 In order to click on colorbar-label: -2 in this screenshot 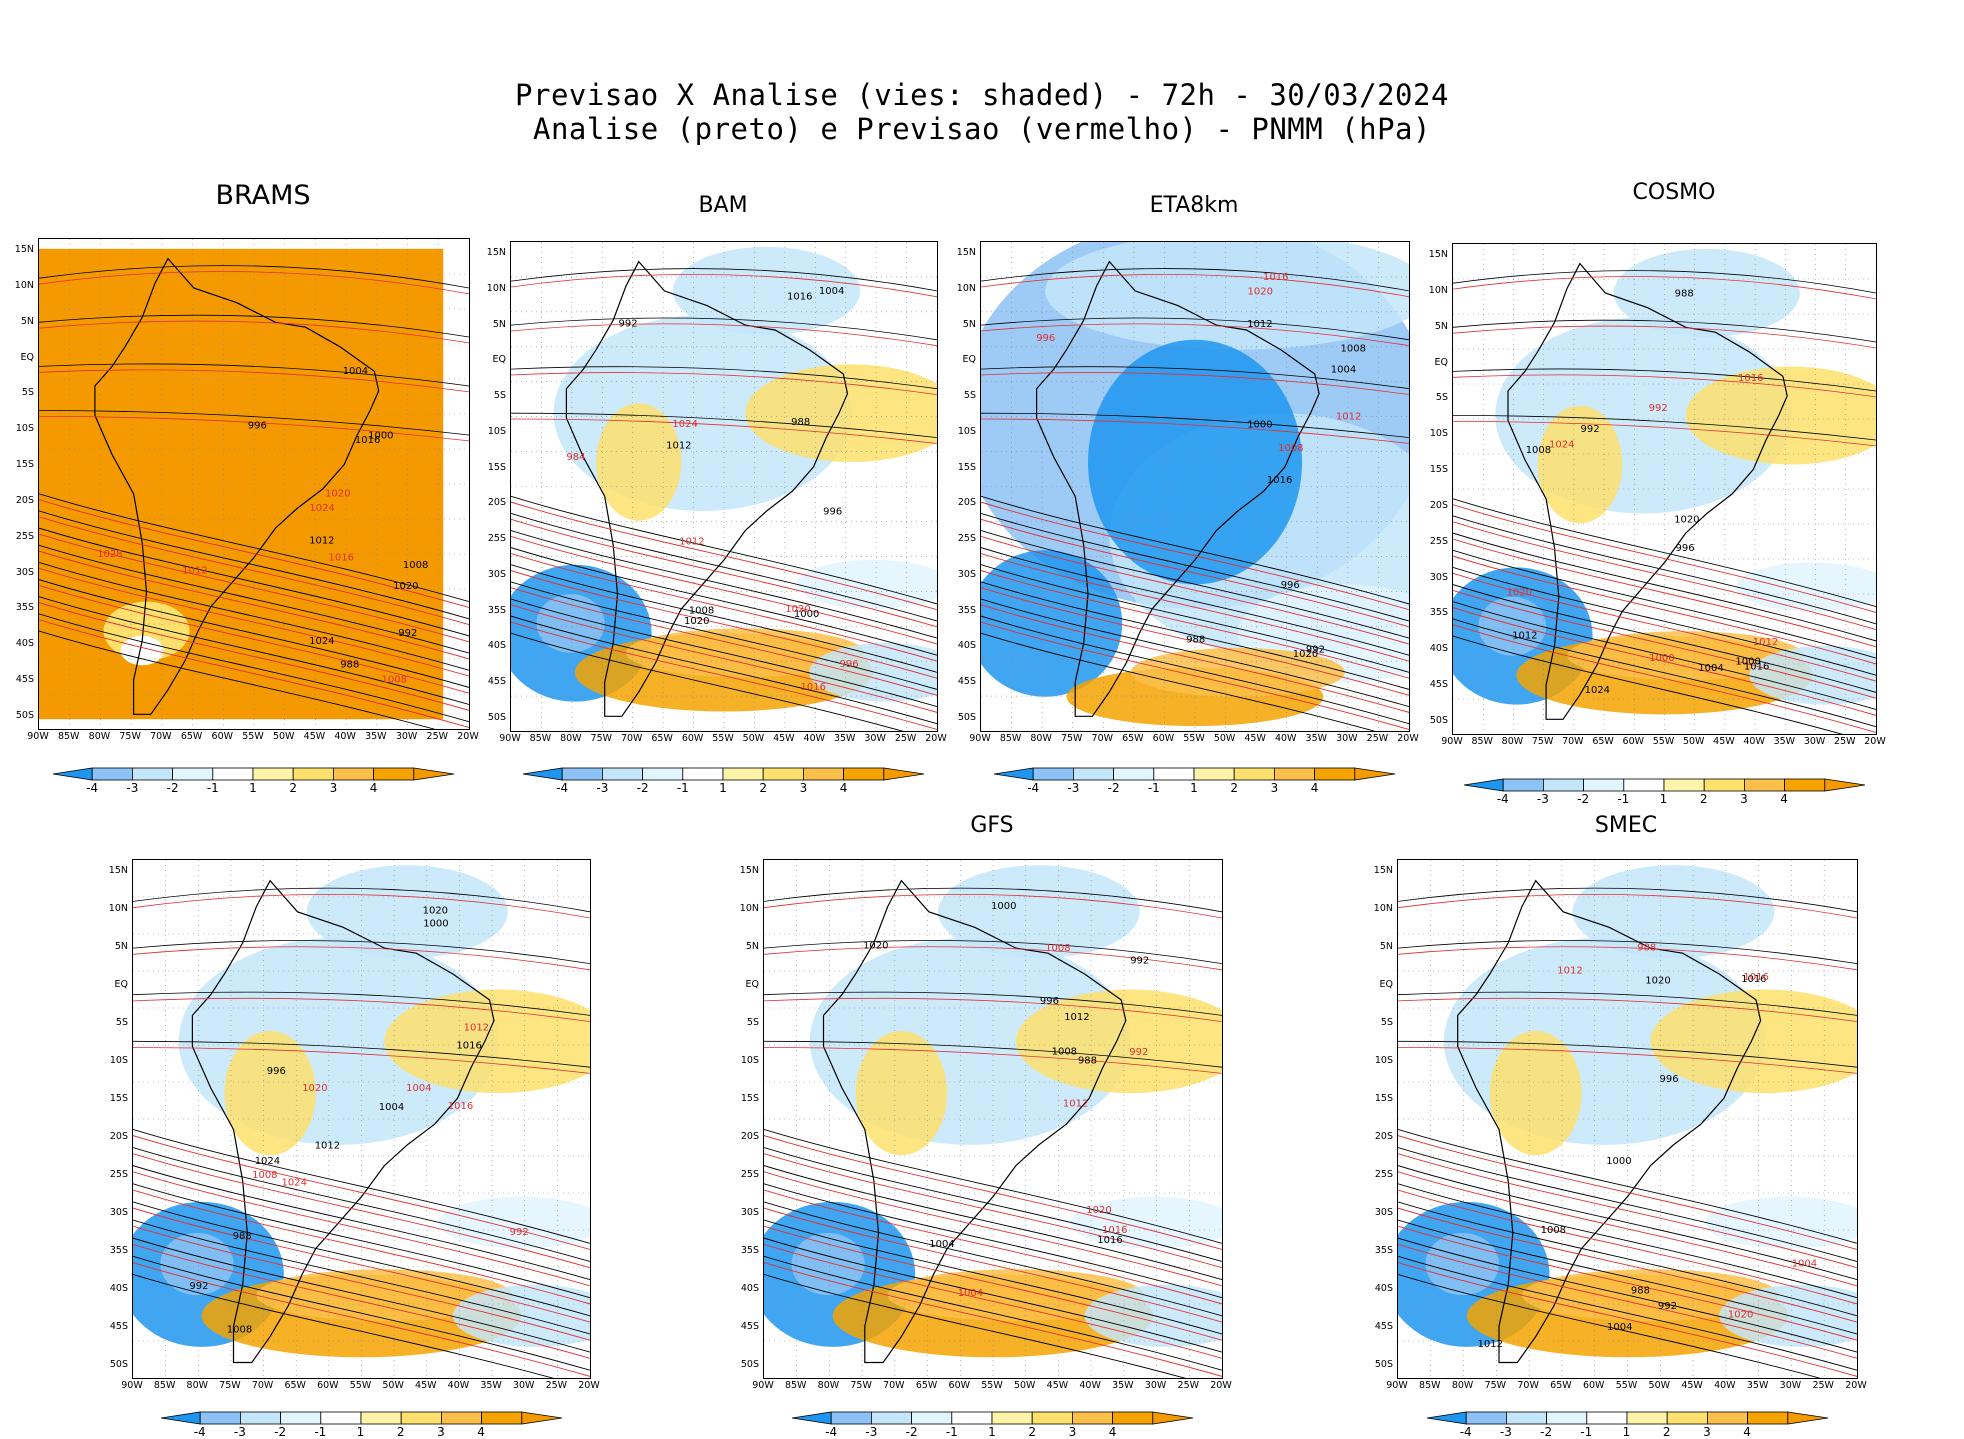, I will do `click(642, 788)`.